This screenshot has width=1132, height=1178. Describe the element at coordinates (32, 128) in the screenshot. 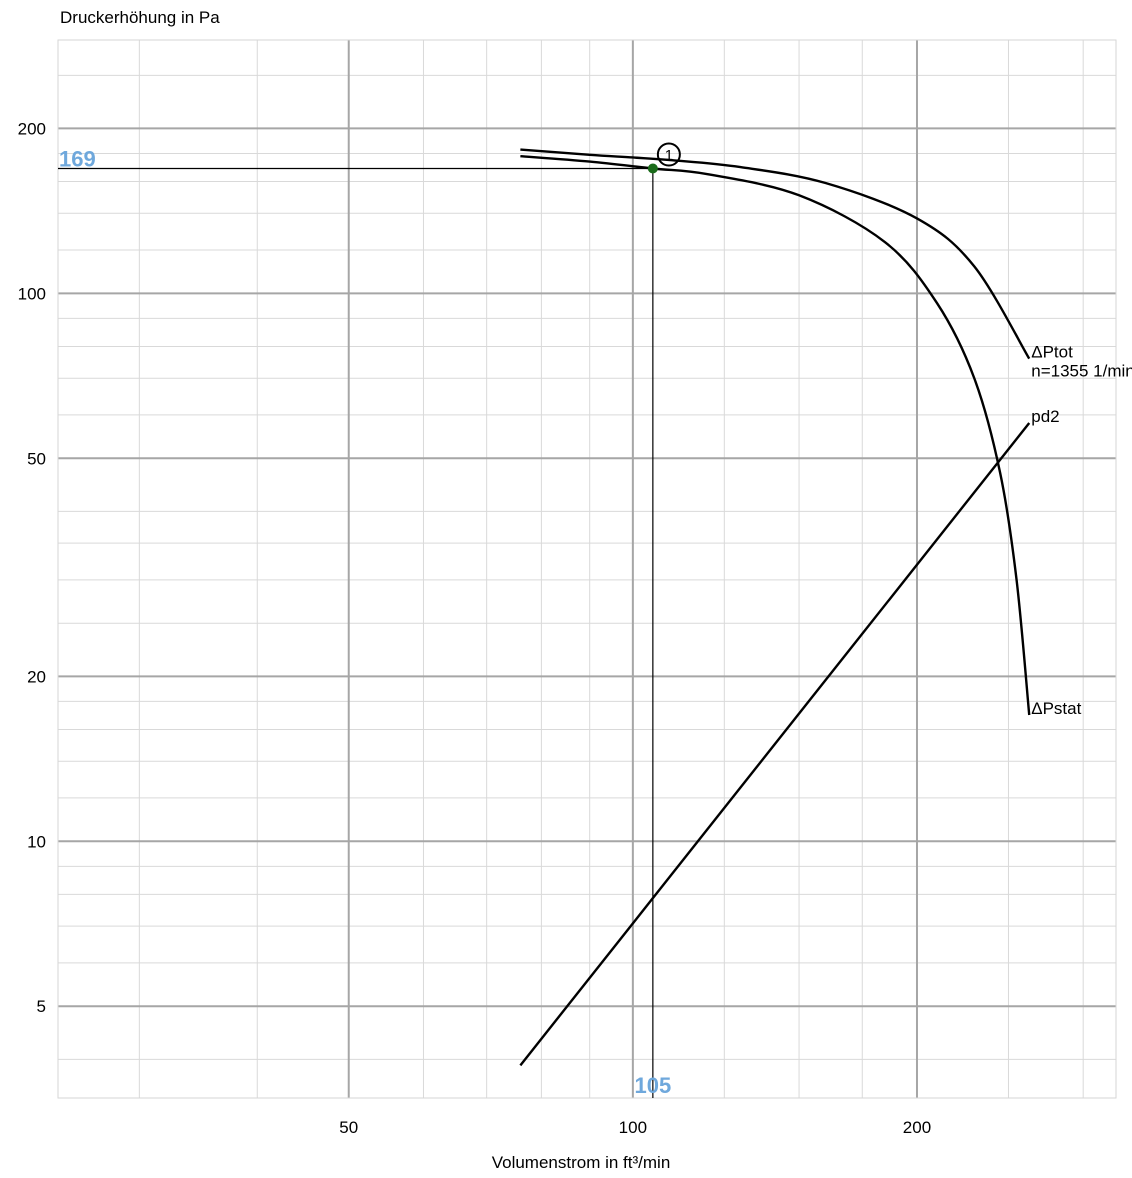

I see `y-tick-label: 200` at that location.